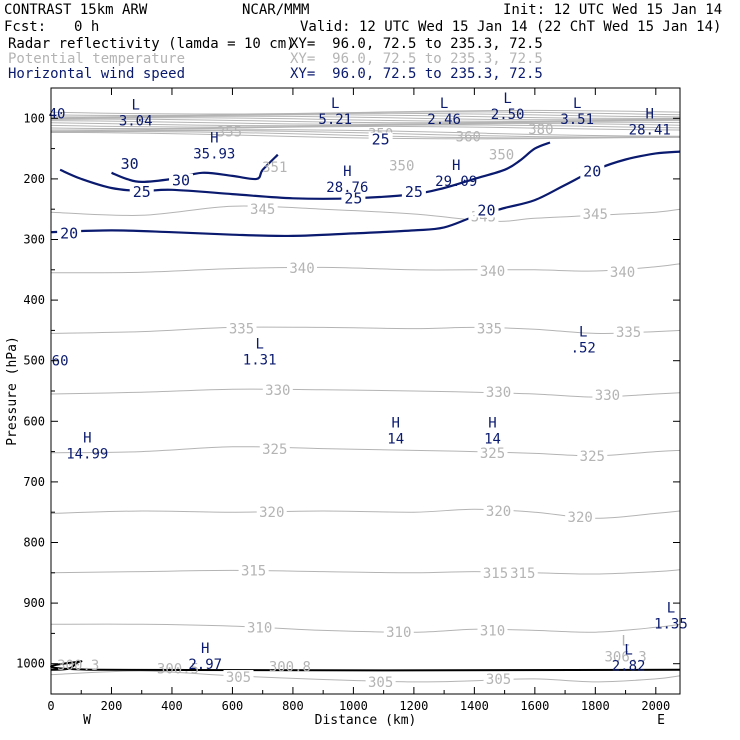  Describe the element at coordinates (260, 361) in the screenshot. I see `extremum-value: 1.31` at that location.